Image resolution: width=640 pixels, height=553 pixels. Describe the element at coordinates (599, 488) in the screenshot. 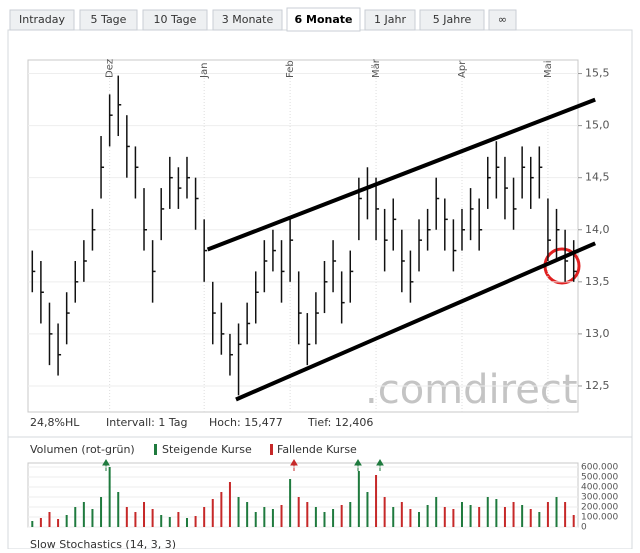

I see `volume-tick-label: 400.000` at that location.